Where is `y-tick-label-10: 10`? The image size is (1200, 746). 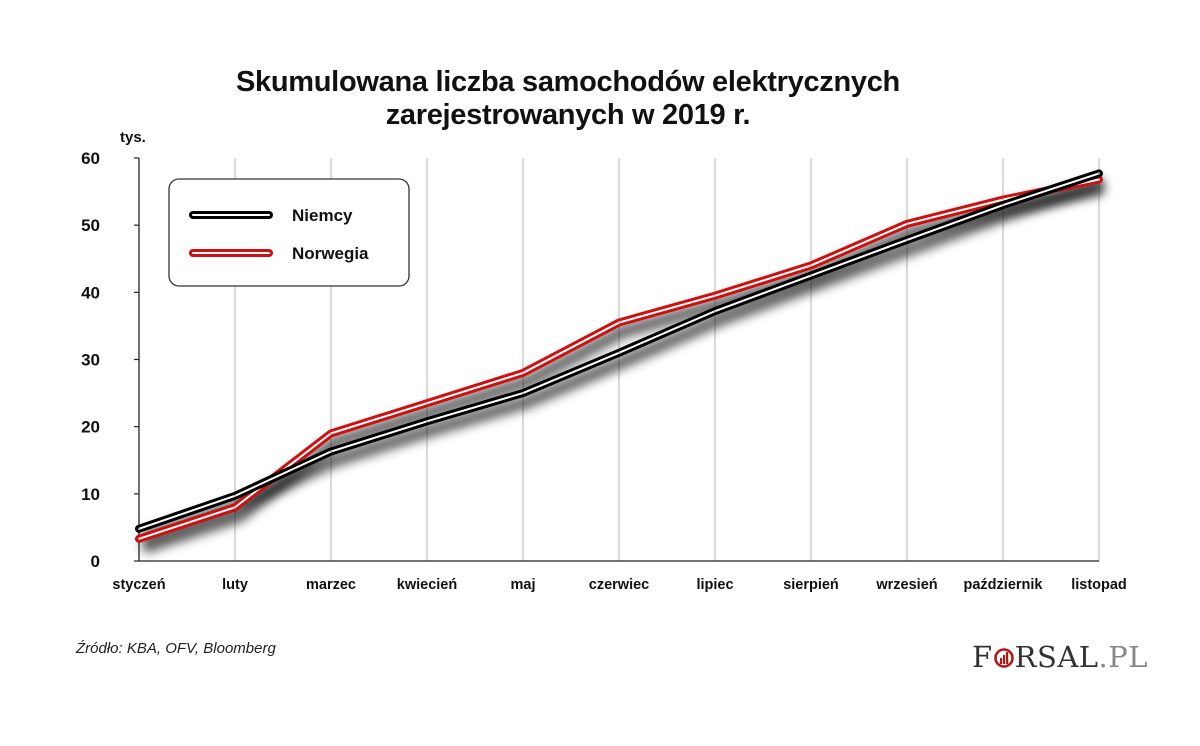 y-tick-label-10: 10 is located at coordinates (90, 494).